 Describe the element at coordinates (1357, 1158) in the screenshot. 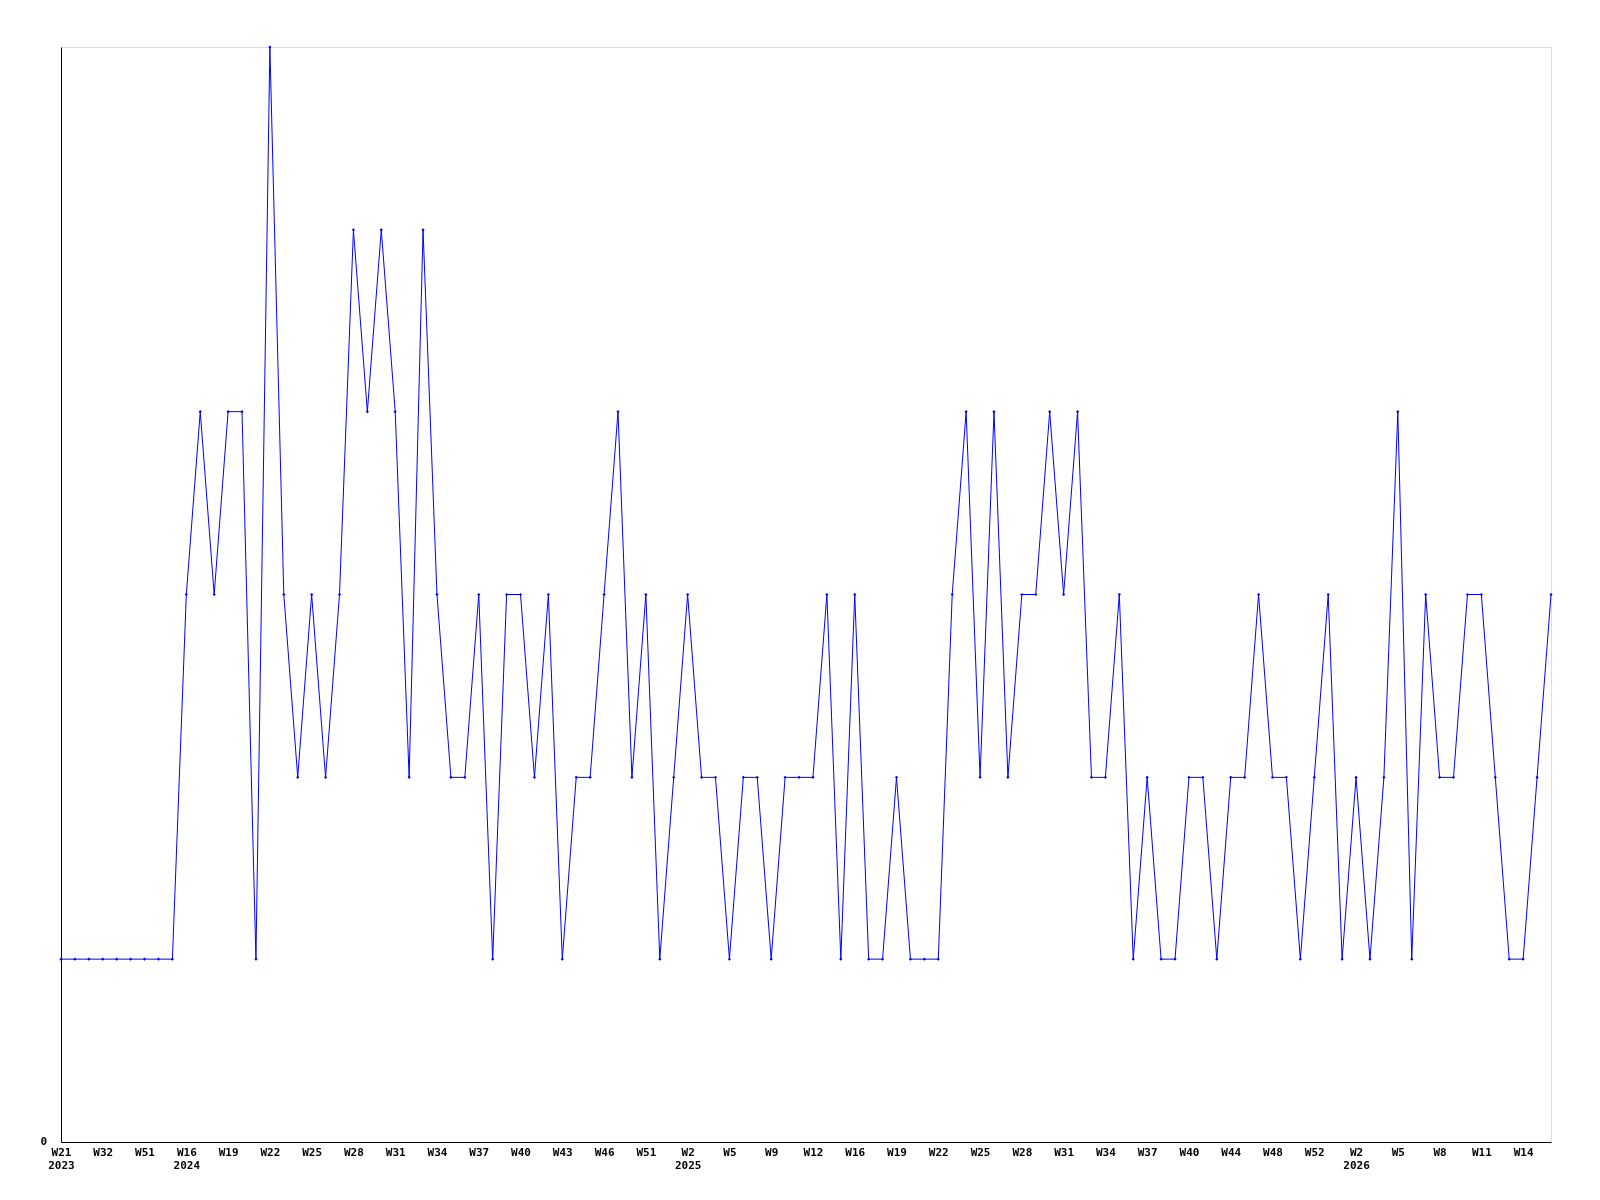

I see `x-tick-label: W2 2026` at that location.